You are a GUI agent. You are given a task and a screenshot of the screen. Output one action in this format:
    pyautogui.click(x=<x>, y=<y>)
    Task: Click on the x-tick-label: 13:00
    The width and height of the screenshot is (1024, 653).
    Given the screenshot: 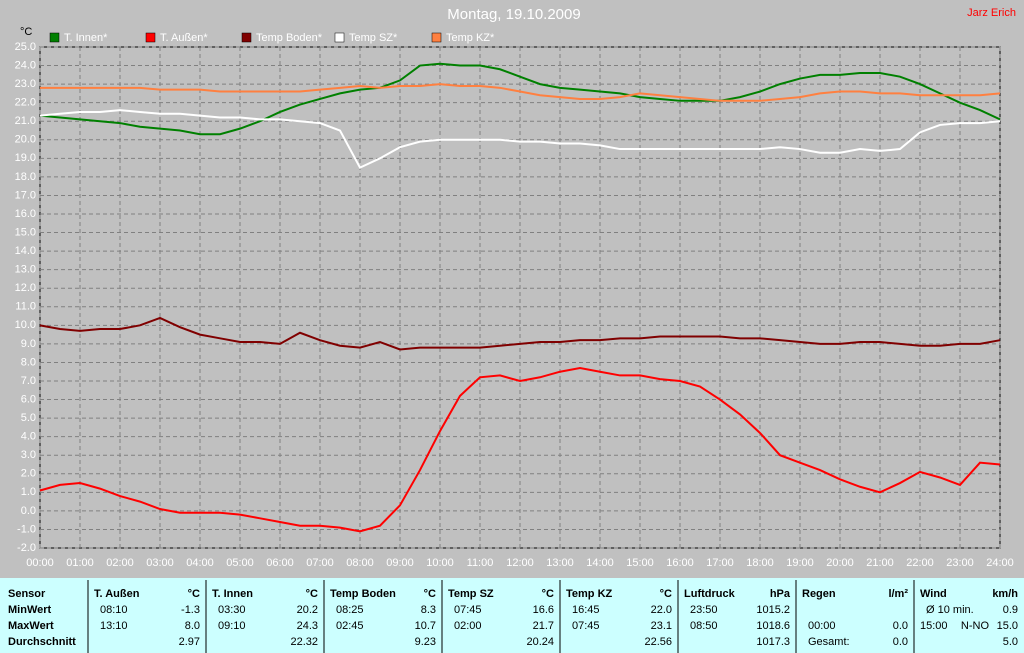 What is the action you would take?
    pyautogui.click(x=560, y=563)
    